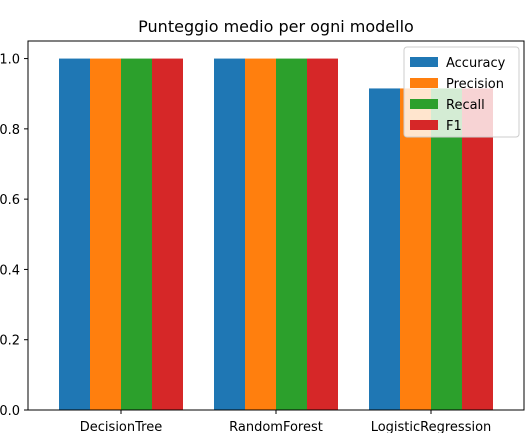 This screenshot has height=433, width=531. I want to click on y-tick-label: 1.0, so click(10, 60).